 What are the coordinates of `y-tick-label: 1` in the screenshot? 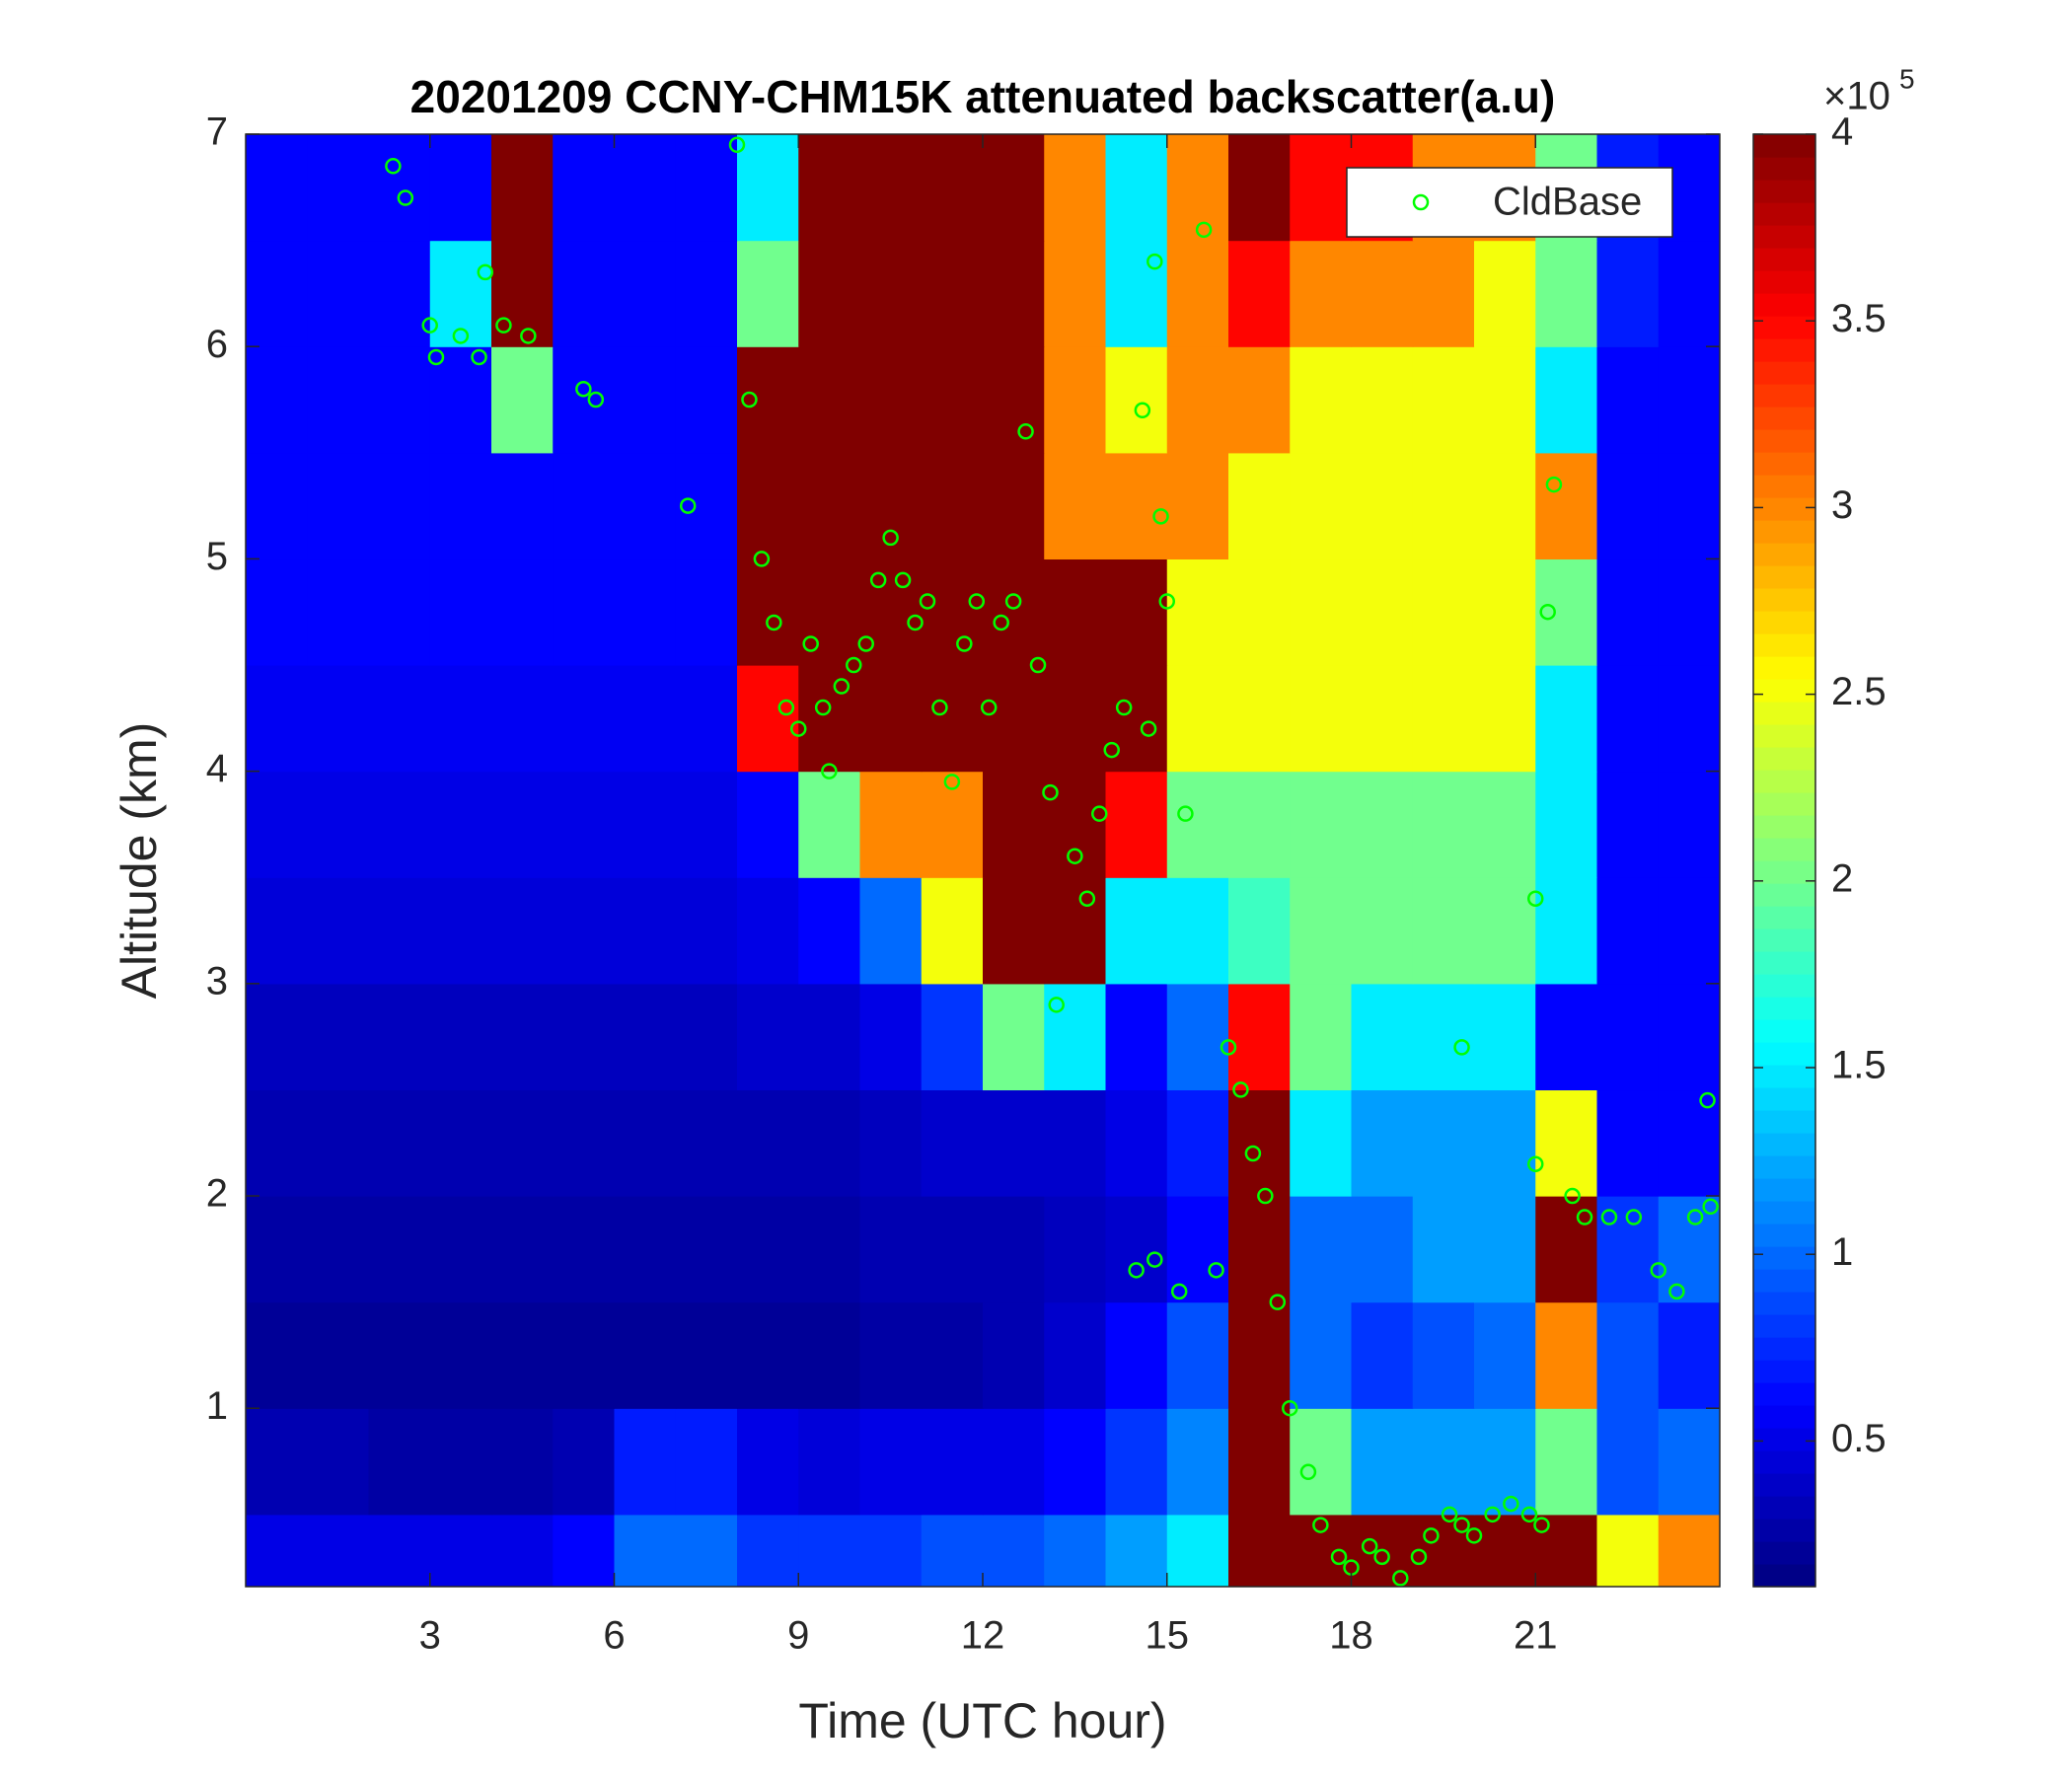 It's located at (217, 1406).